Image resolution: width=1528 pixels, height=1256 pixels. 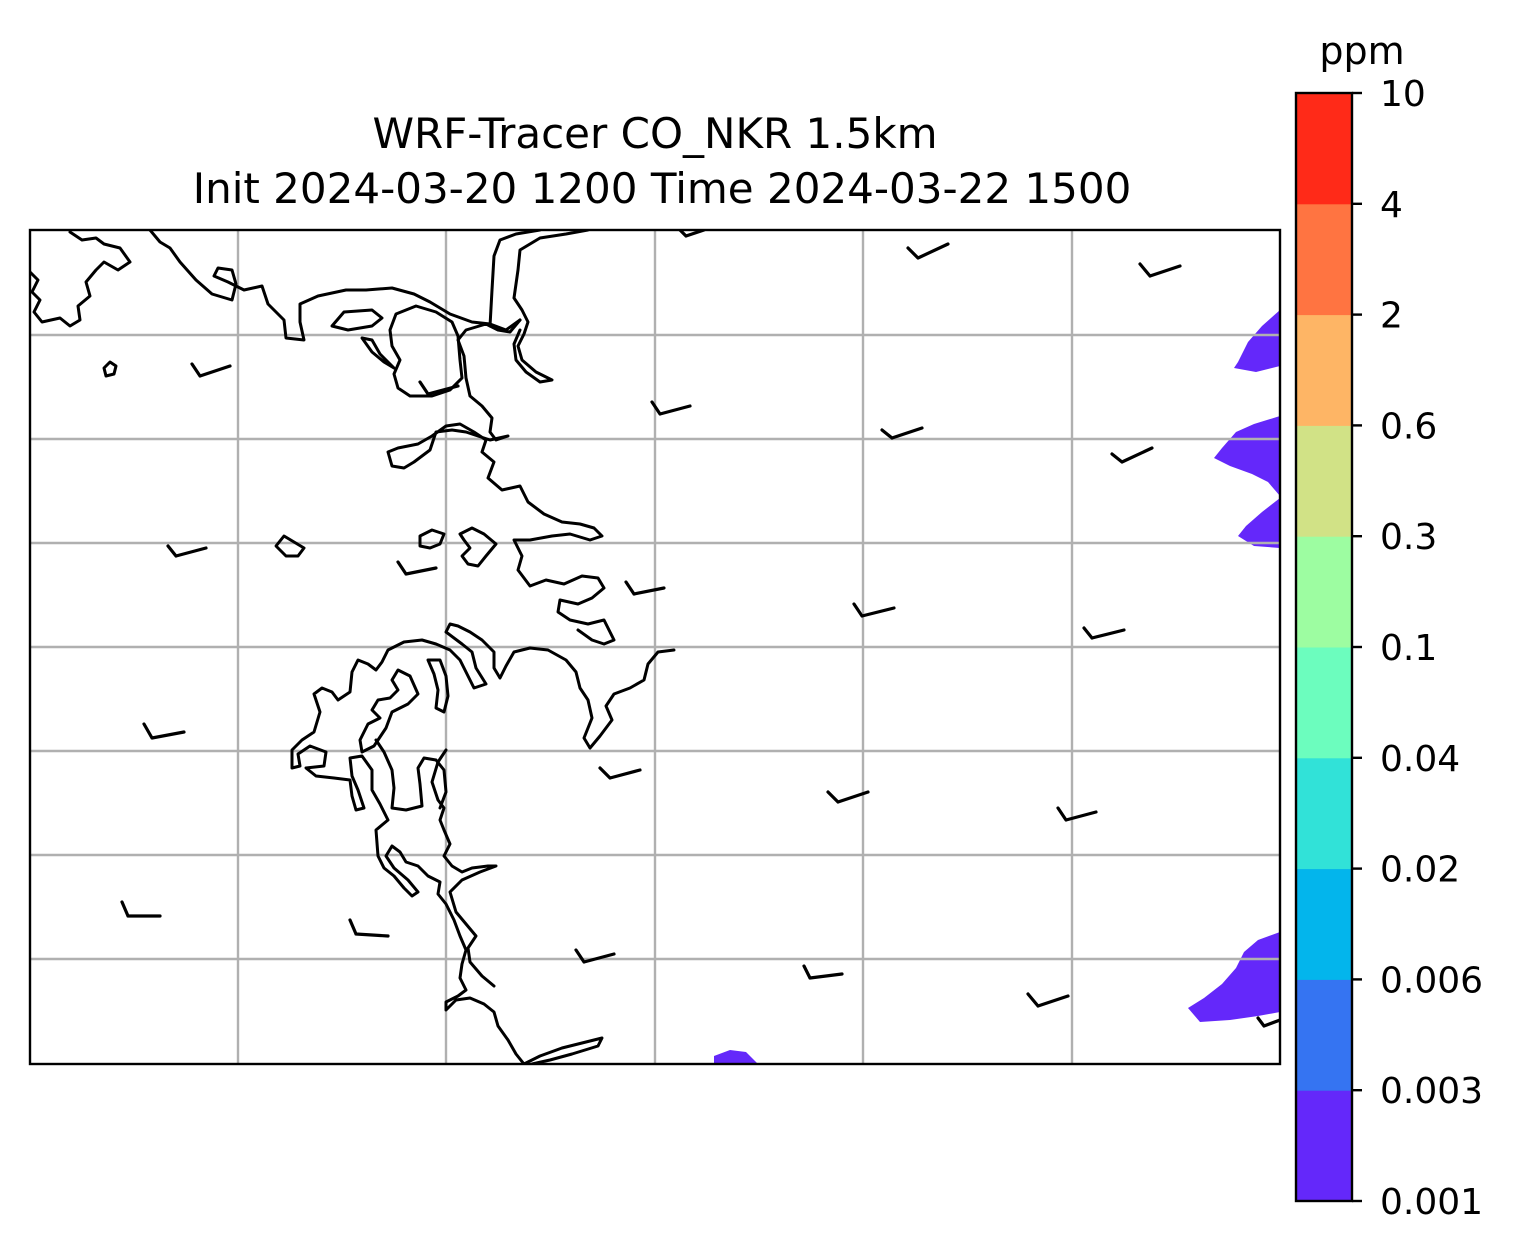 What do you see at coordinates (1431, 980) in the screenshot?
I see `colorbar-tick-label: 0.006` at bounding box center [1431, 980].